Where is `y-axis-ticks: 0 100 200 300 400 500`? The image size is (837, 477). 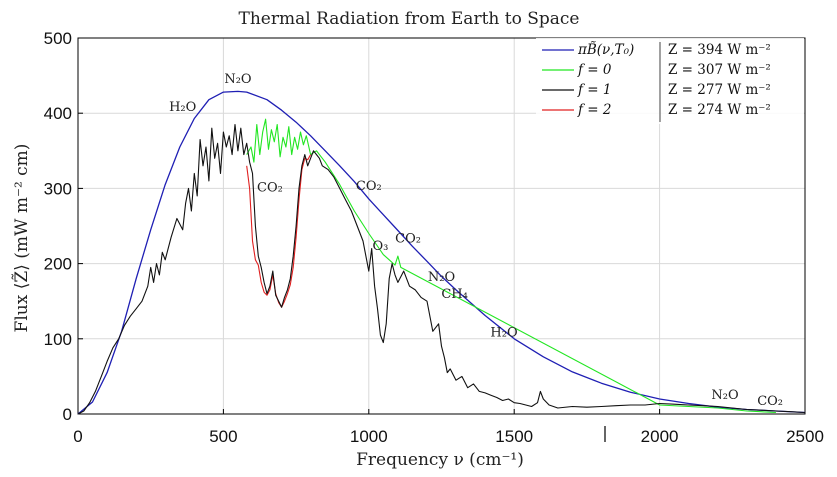
y-axis-ticks: 0 100 200 300 400 500 is located at coordinates (63, 226).